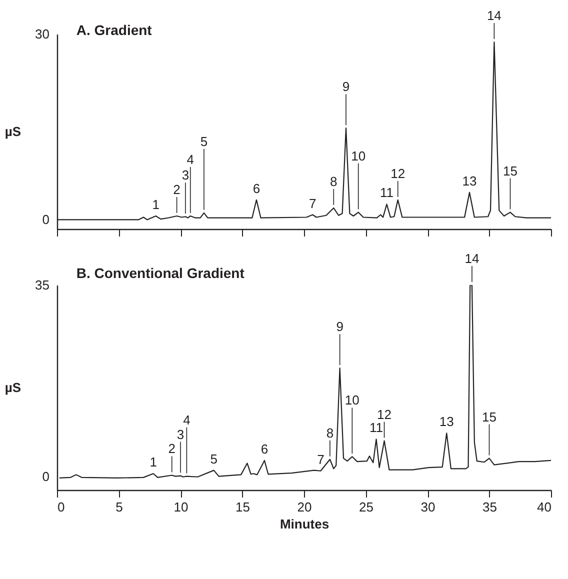 This screenshot has height=579, width=568. I want to click on chart-title: A. Gradient, so click(114, 30).